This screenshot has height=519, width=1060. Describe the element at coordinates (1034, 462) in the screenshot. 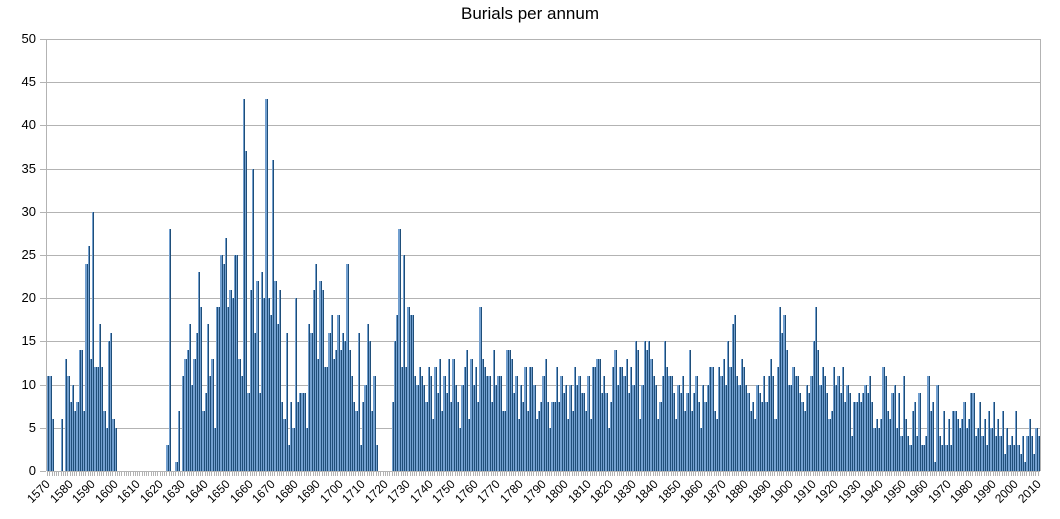

I see `bar-2008` at that location.